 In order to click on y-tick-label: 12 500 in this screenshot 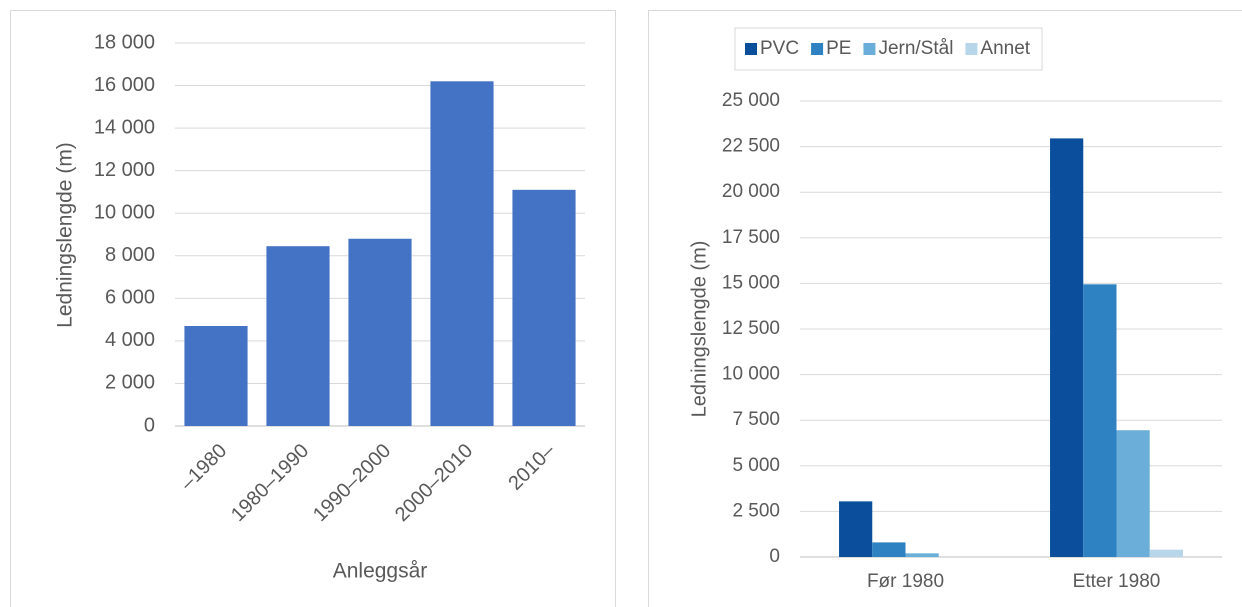, I will do `click(751, 328)`.